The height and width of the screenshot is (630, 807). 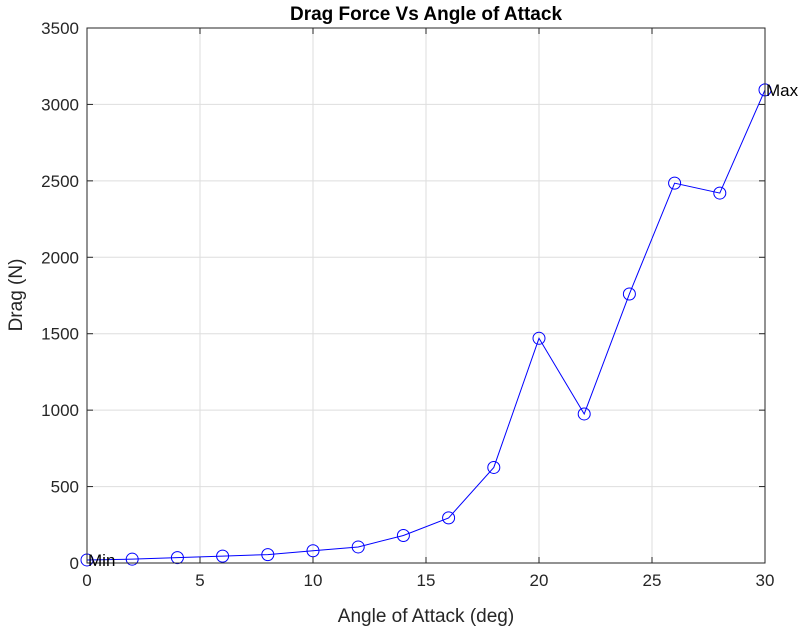 What do you see at coordinates (426, 580) in the screenshot?
I see `x-tick-label: 15` at bounding box center [426, 580].